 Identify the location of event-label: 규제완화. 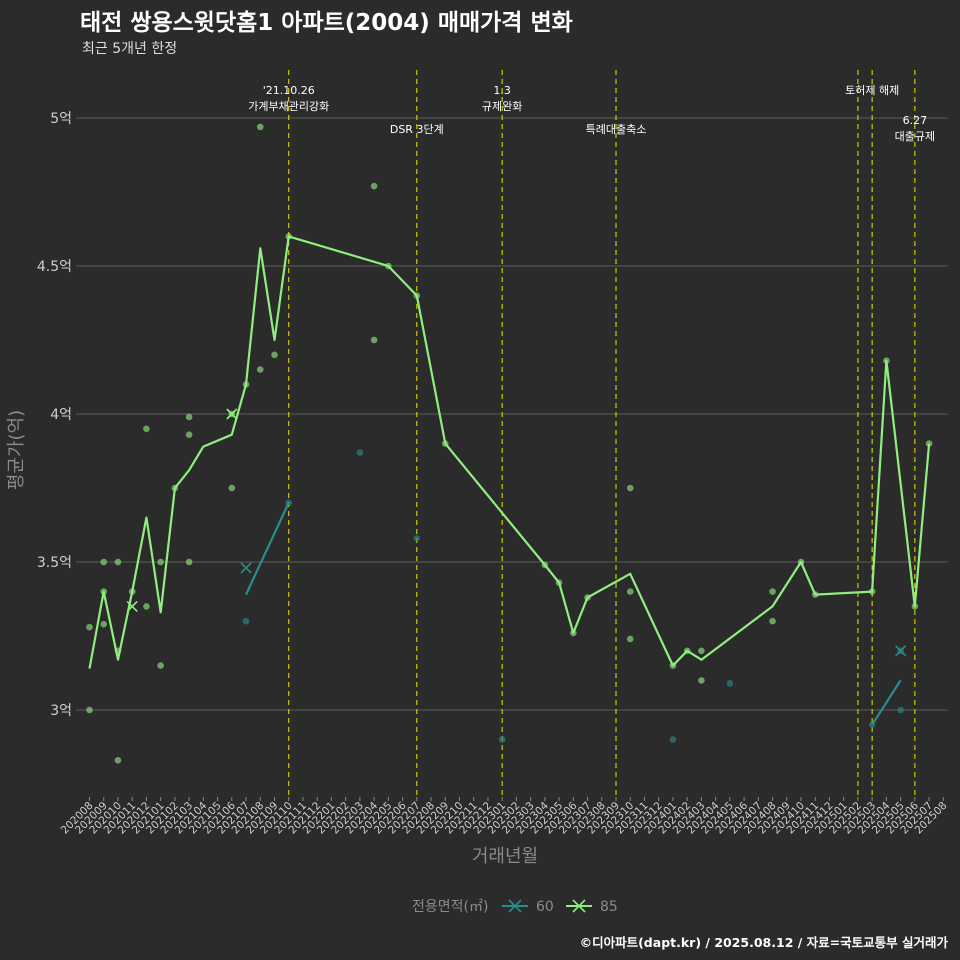
(502, 106).